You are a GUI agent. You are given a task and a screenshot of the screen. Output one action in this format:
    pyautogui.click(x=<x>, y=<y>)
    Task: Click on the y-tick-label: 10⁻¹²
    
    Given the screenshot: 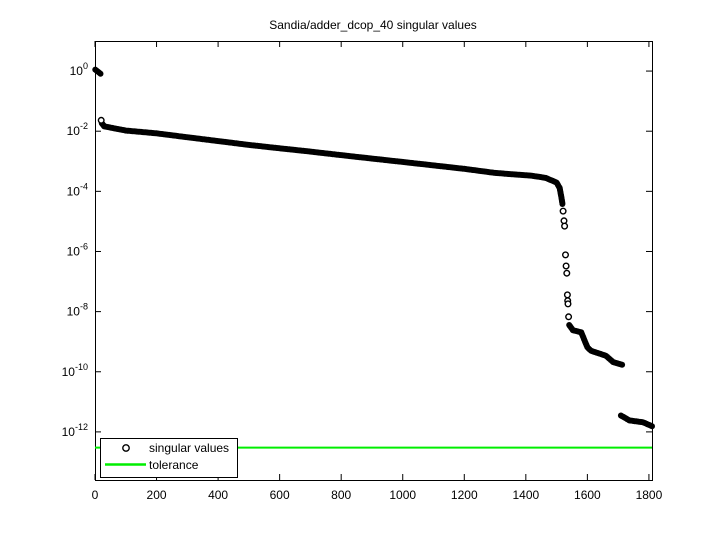 What is the action you would take?
    pyautogui.click(x=75, y=430)
    